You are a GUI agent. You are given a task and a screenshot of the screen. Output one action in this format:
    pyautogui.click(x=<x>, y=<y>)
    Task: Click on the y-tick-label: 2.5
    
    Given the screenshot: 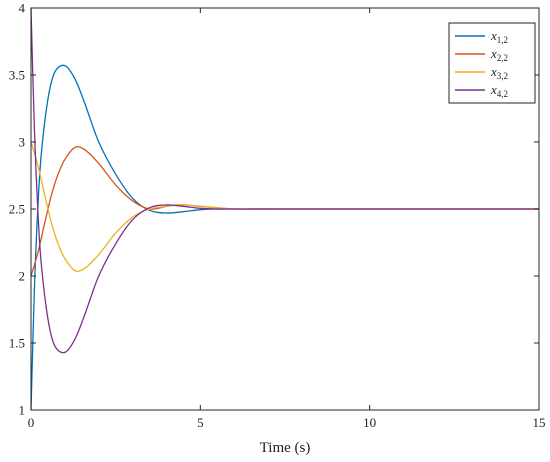 What is the action you would take?
    pyautogui.click(x=17, y=209)
    